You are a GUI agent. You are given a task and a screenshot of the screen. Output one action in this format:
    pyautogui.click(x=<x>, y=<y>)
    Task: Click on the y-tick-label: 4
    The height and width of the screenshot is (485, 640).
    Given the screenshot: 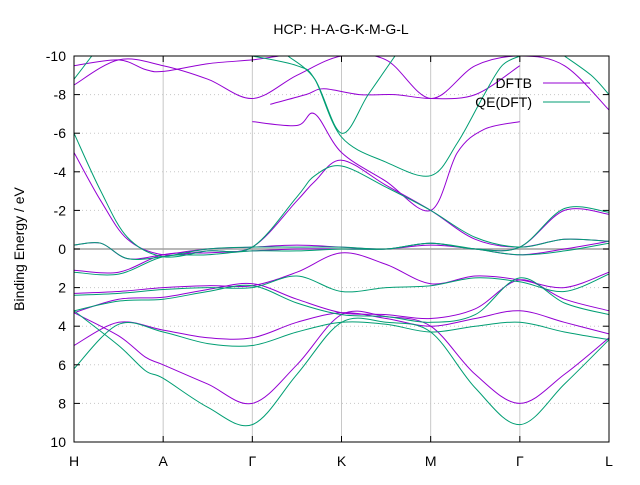 What is the action you would take?
    pyautogui.click(x=62, y=326)
    